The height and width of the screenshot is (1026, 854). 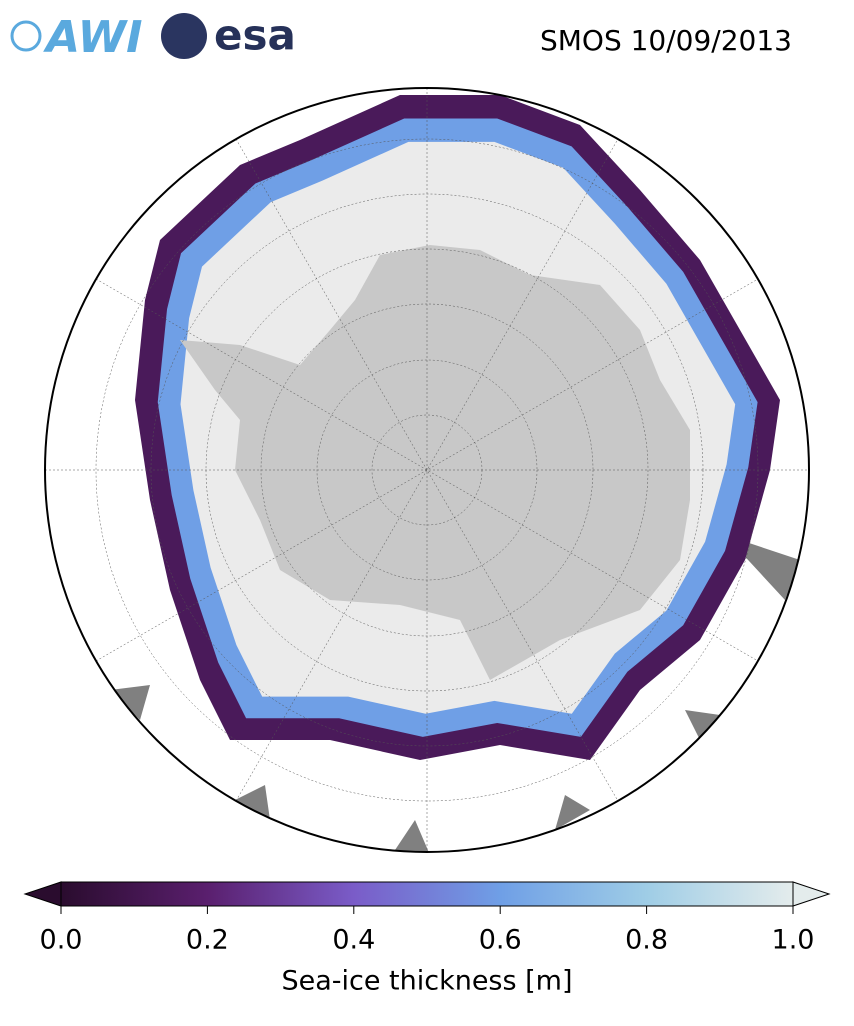 I want to click on colorbar-extend-max, so click(x=811, y=894).